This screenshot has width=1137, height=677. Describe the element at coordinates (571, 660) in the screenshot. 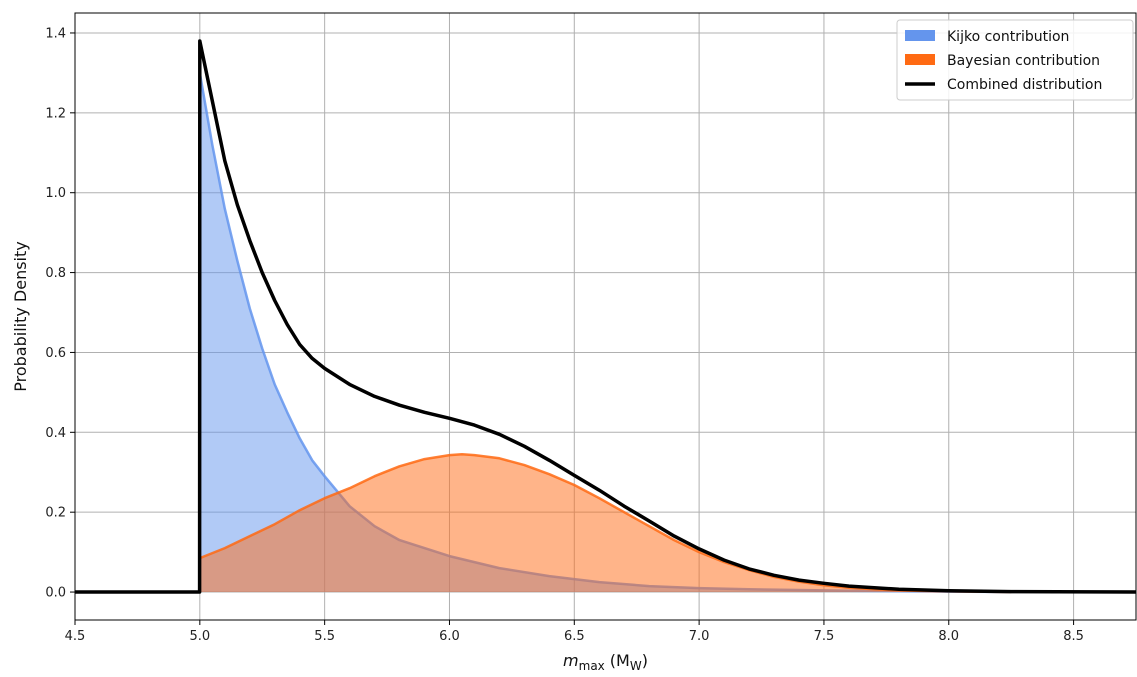

I see `x-axis-label-var: m` at that location.